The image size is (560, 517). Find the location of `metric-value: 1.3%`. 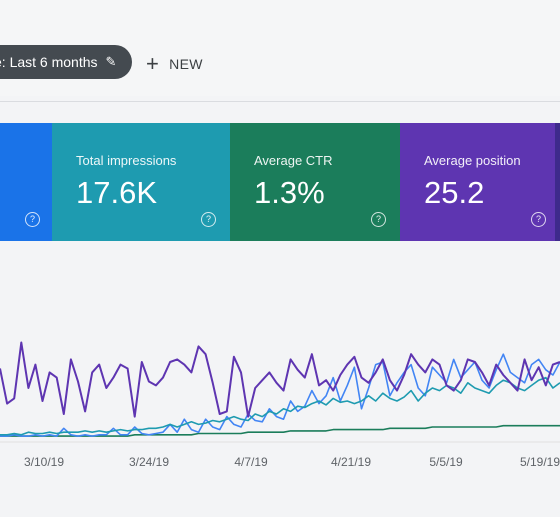

metric-value: 1.3% is located at coordinates (289, 192).